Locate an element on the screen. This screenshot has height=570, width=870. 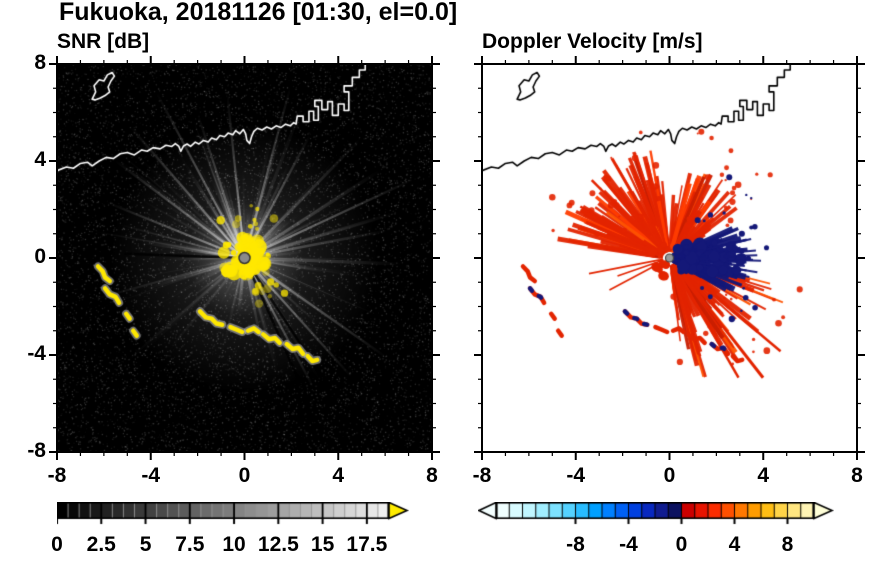
snr-colorbar-label: 7.5 is located at coordinates (190, 544).